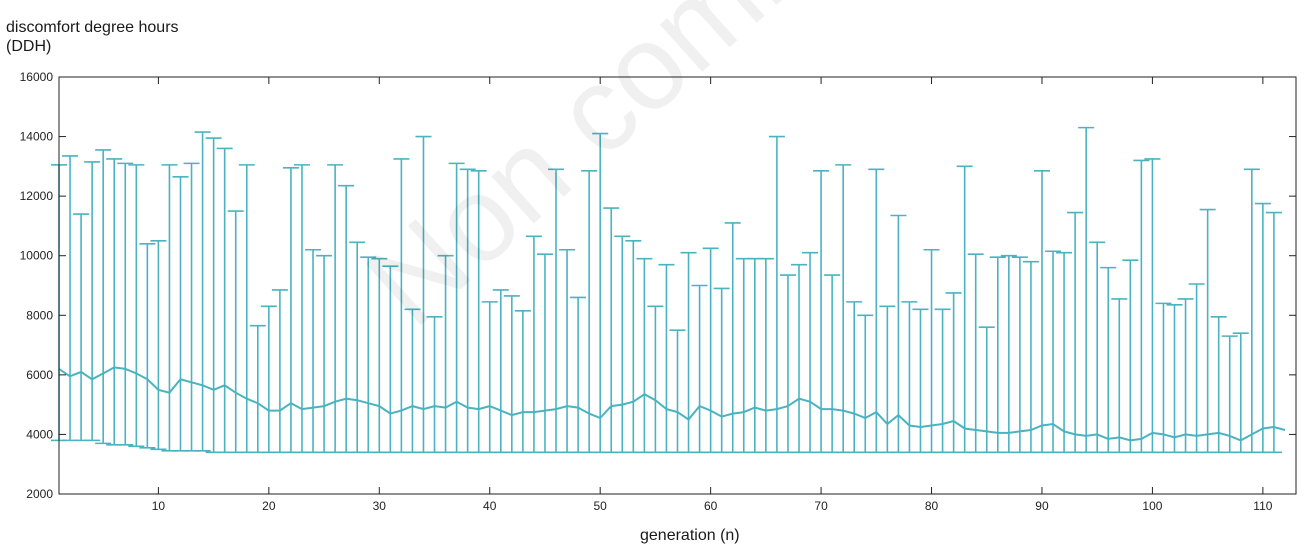 The height and width of the screenshot is (551, 1307). What do you see at coordinates (1152, 506) in the screenshot?
I see `x-tick-label-100: 100` at bounding box center [1152, 506].